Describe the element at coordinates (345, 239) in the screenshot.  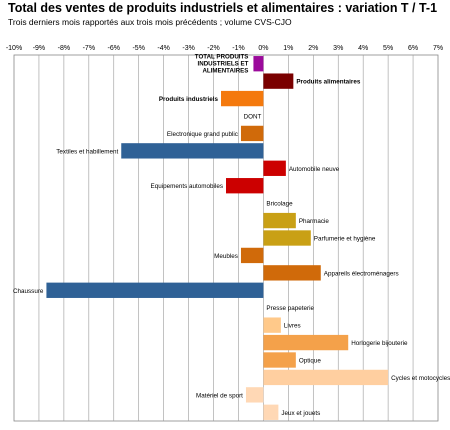
I see `category-label: Parfumerie et hygiène` at that location.